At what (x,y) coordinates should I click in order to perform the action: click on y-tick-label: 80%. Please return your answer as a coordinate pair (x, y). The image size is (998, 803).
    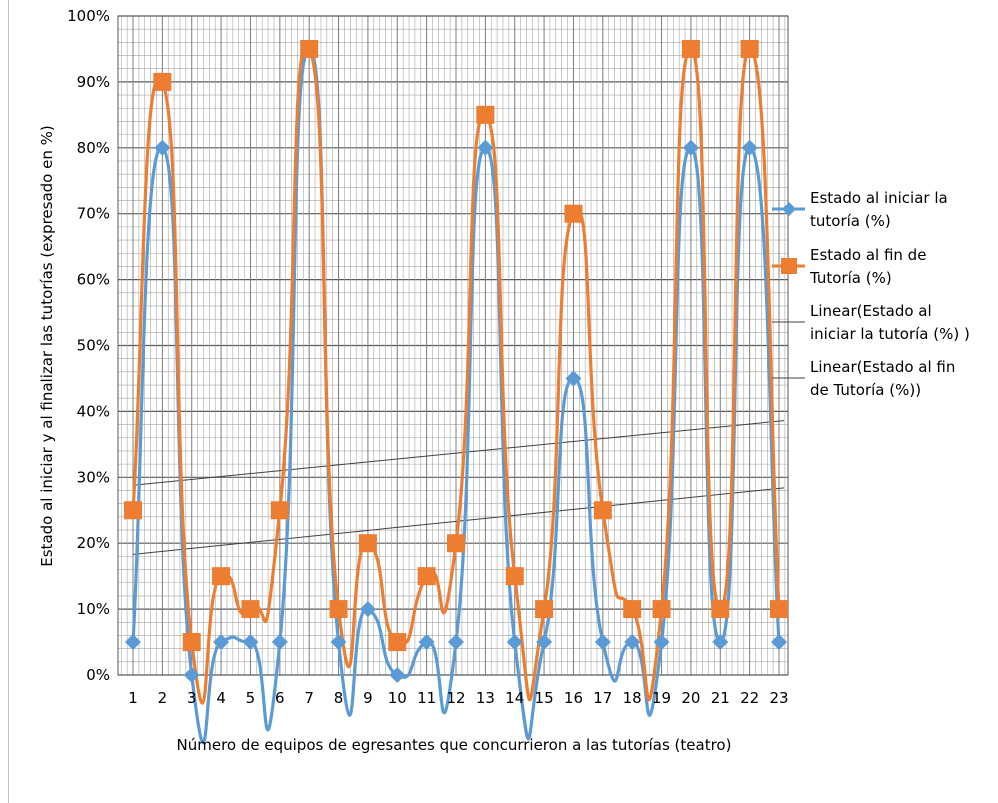
    Looking at the image, I should click on (93, 148).